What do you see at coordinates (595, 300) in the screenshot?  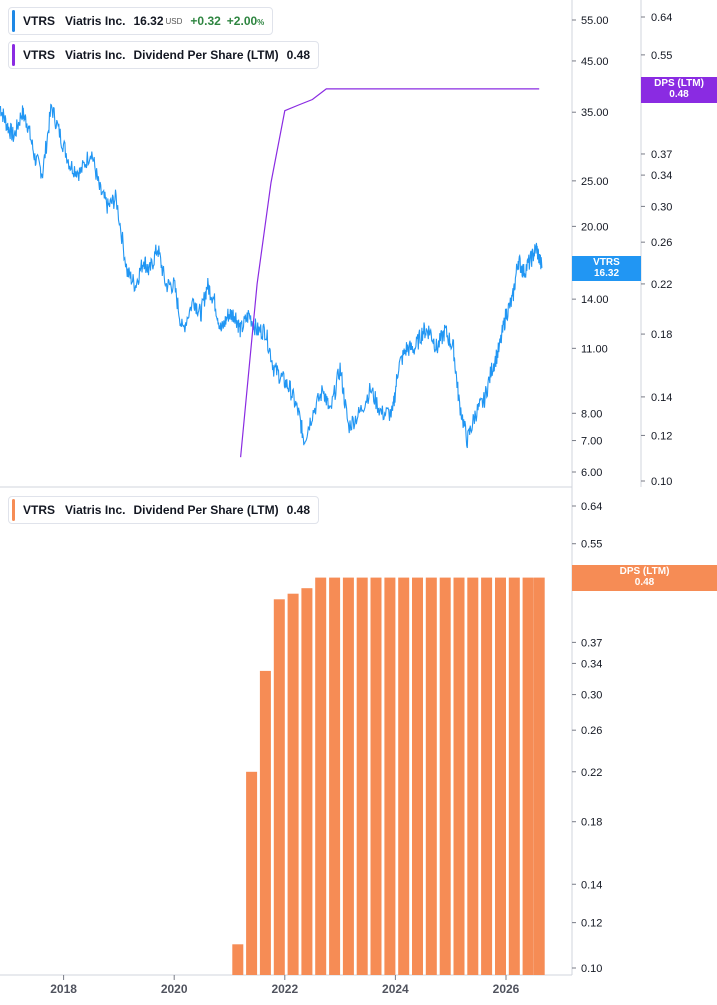 I see `price-axis-label: 14.00` at bounding box center [595, 300].